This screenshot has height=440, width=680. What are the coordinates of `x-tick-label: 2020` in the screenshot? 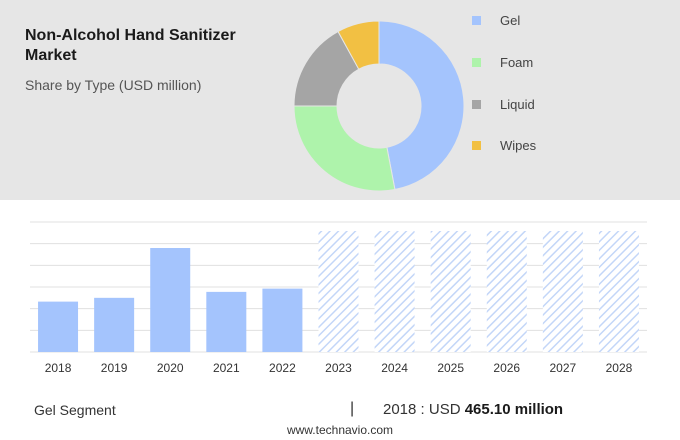 It's located at (170, 368).